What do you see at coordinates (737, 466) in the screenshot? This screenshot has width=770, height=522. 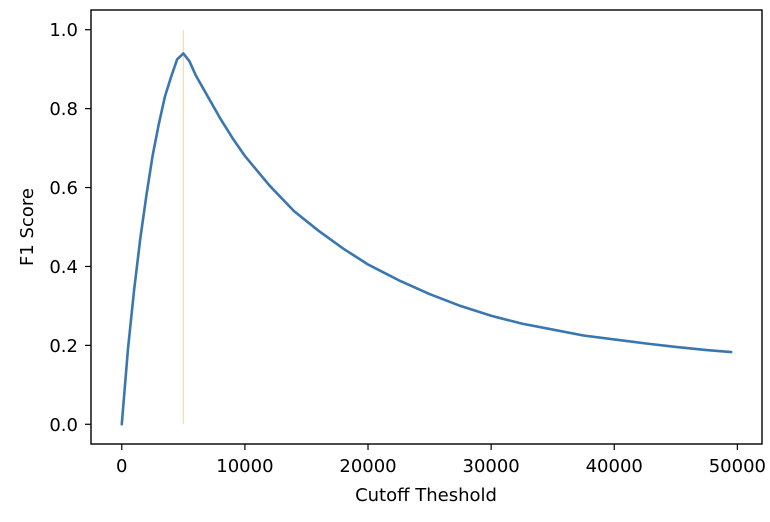 I see `x-tick-label: 50000` at bounding box center [737, 466].